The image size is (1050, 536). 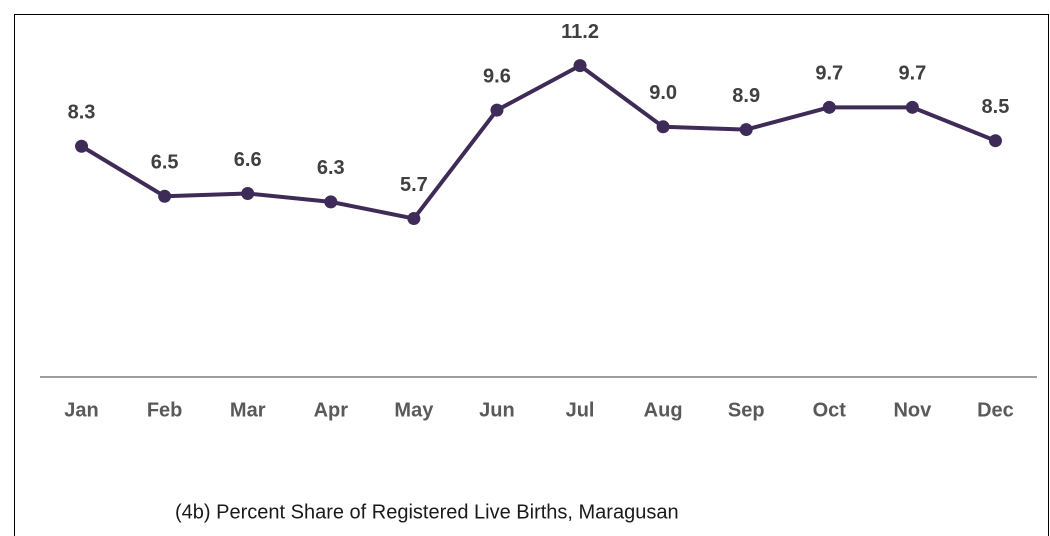 What do you see at coordinates (746, 96) in the screenshot?
I see `data-label: 8.9` at bounding box center [746, 96].